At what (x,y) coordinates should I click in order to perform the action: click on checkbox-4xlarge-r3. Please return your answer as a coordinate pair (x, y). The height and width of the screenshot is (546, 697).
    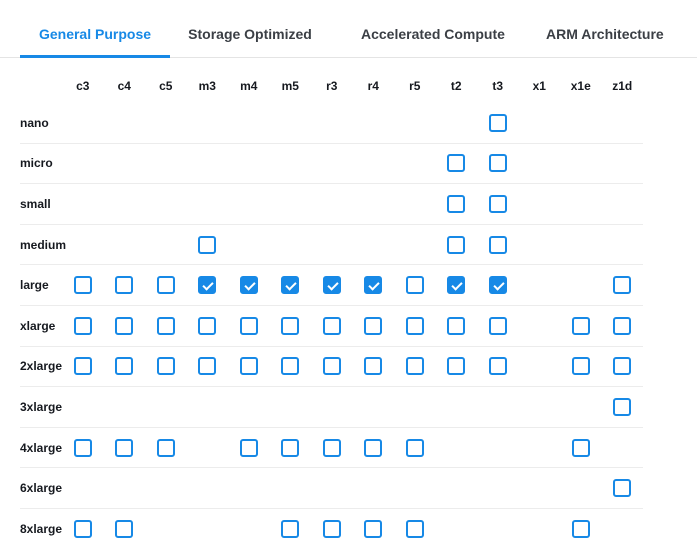
    Looking at the image, I should click on (331, 447).